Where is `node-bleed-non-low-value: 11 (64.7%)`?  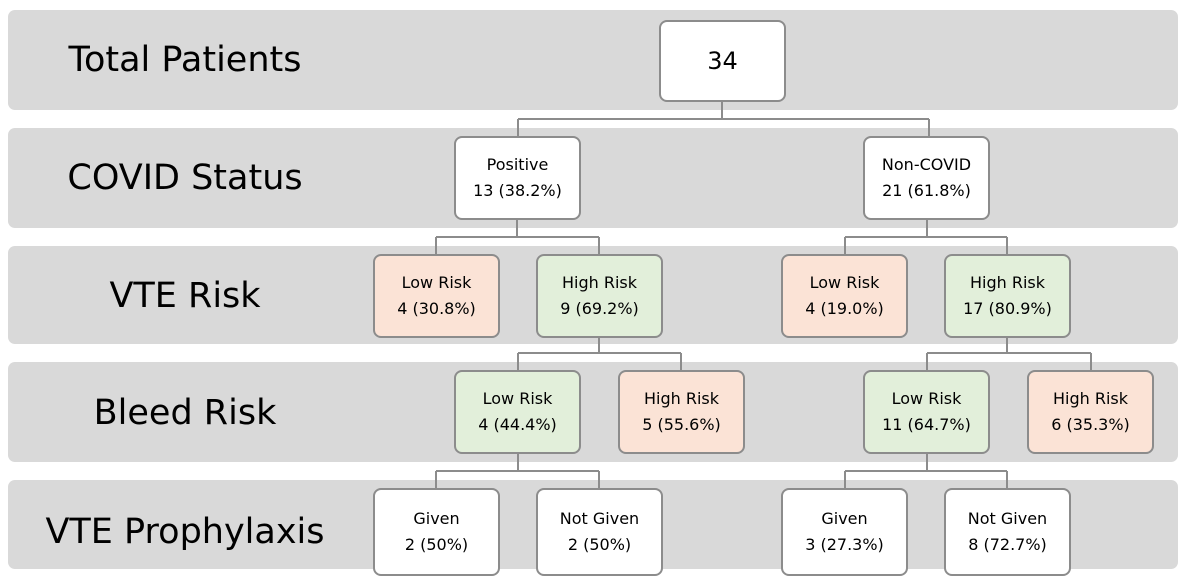 node-bleed-non-low-value: 11 (64.7%) is located at coordinates (926, 424).